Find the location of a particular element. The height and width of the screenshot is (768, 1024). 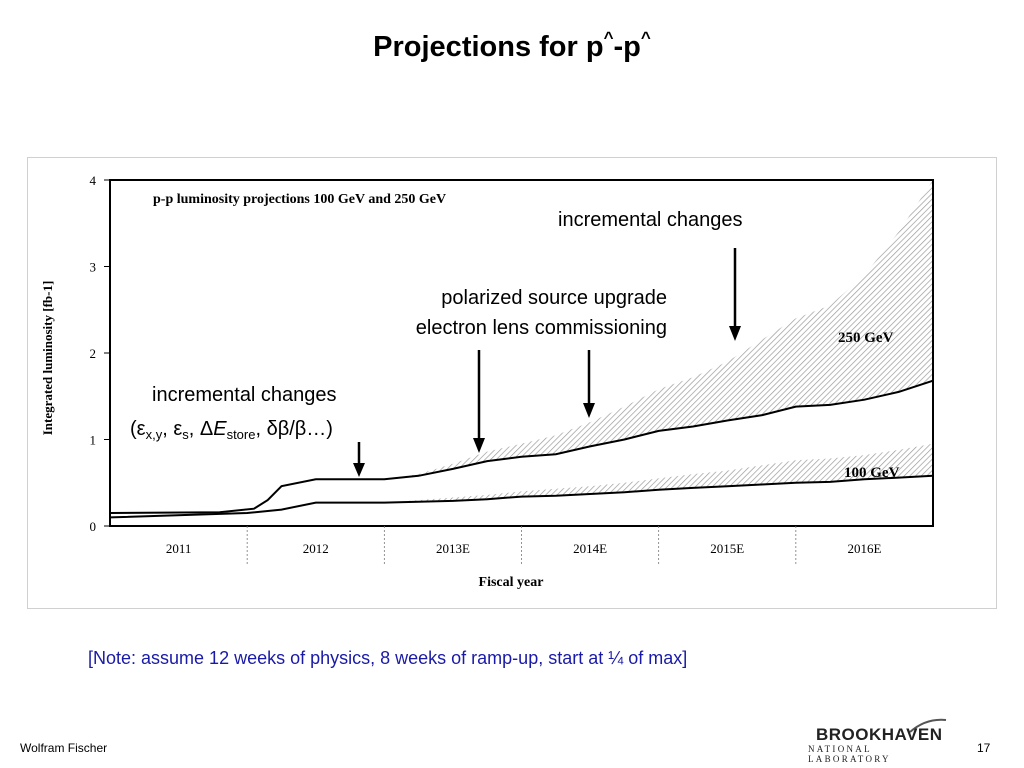

annotation-left-line2: (εx,y, εs, ΔEstore, δβ/β…) is located at coordinates (231, 430).